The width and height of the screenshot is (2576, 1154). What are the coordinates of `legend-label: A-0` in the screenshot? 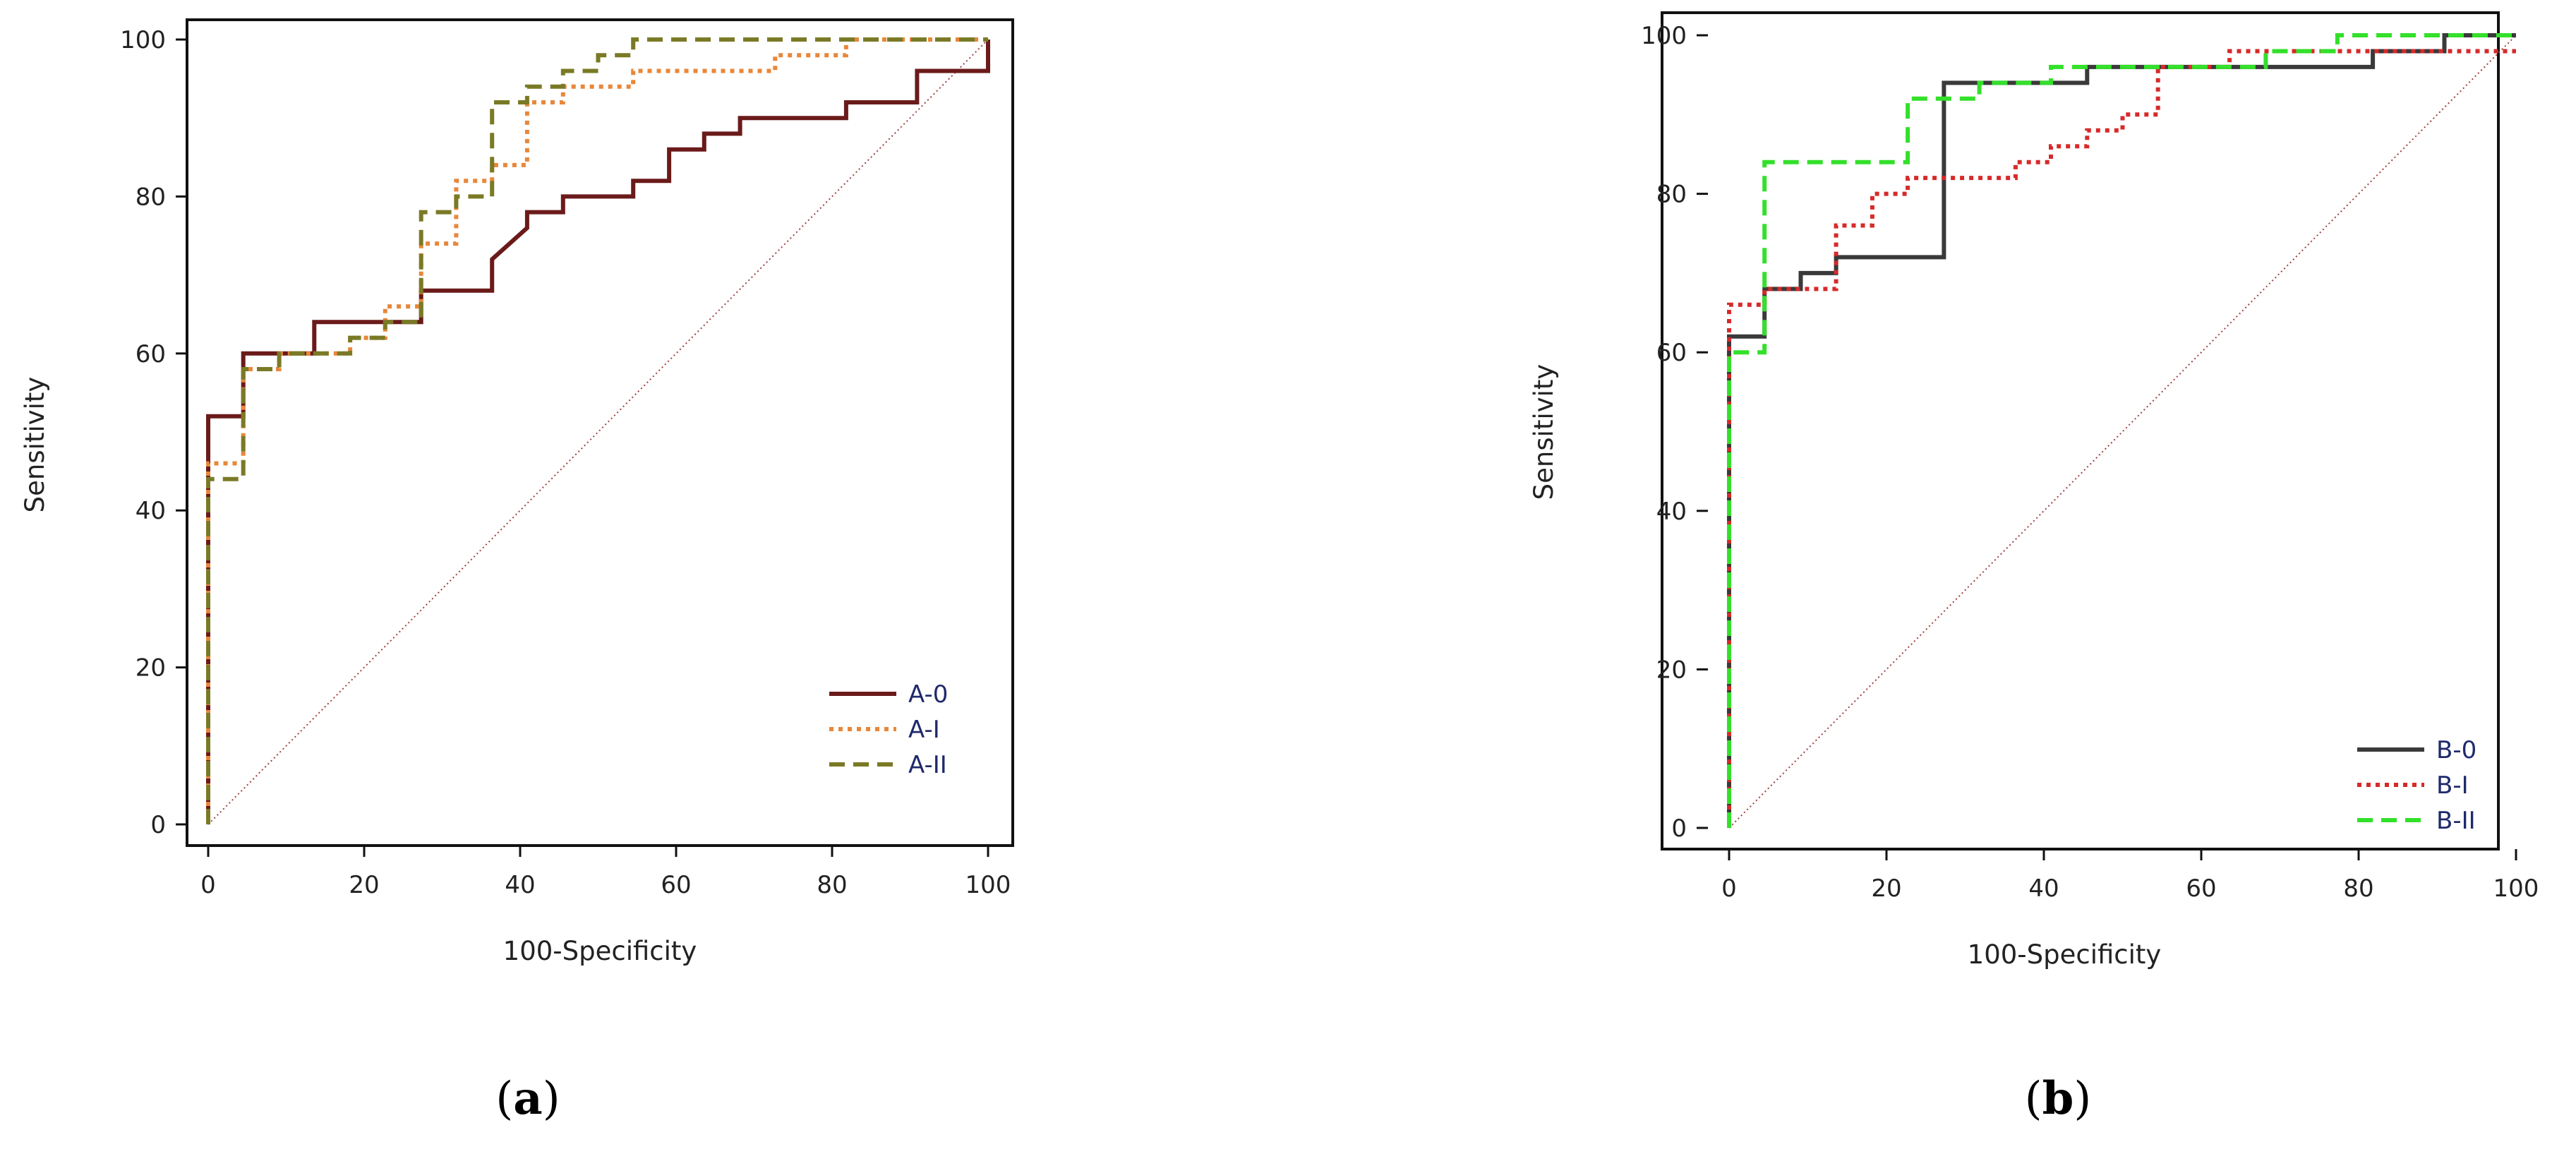 It's located at (928, 694).